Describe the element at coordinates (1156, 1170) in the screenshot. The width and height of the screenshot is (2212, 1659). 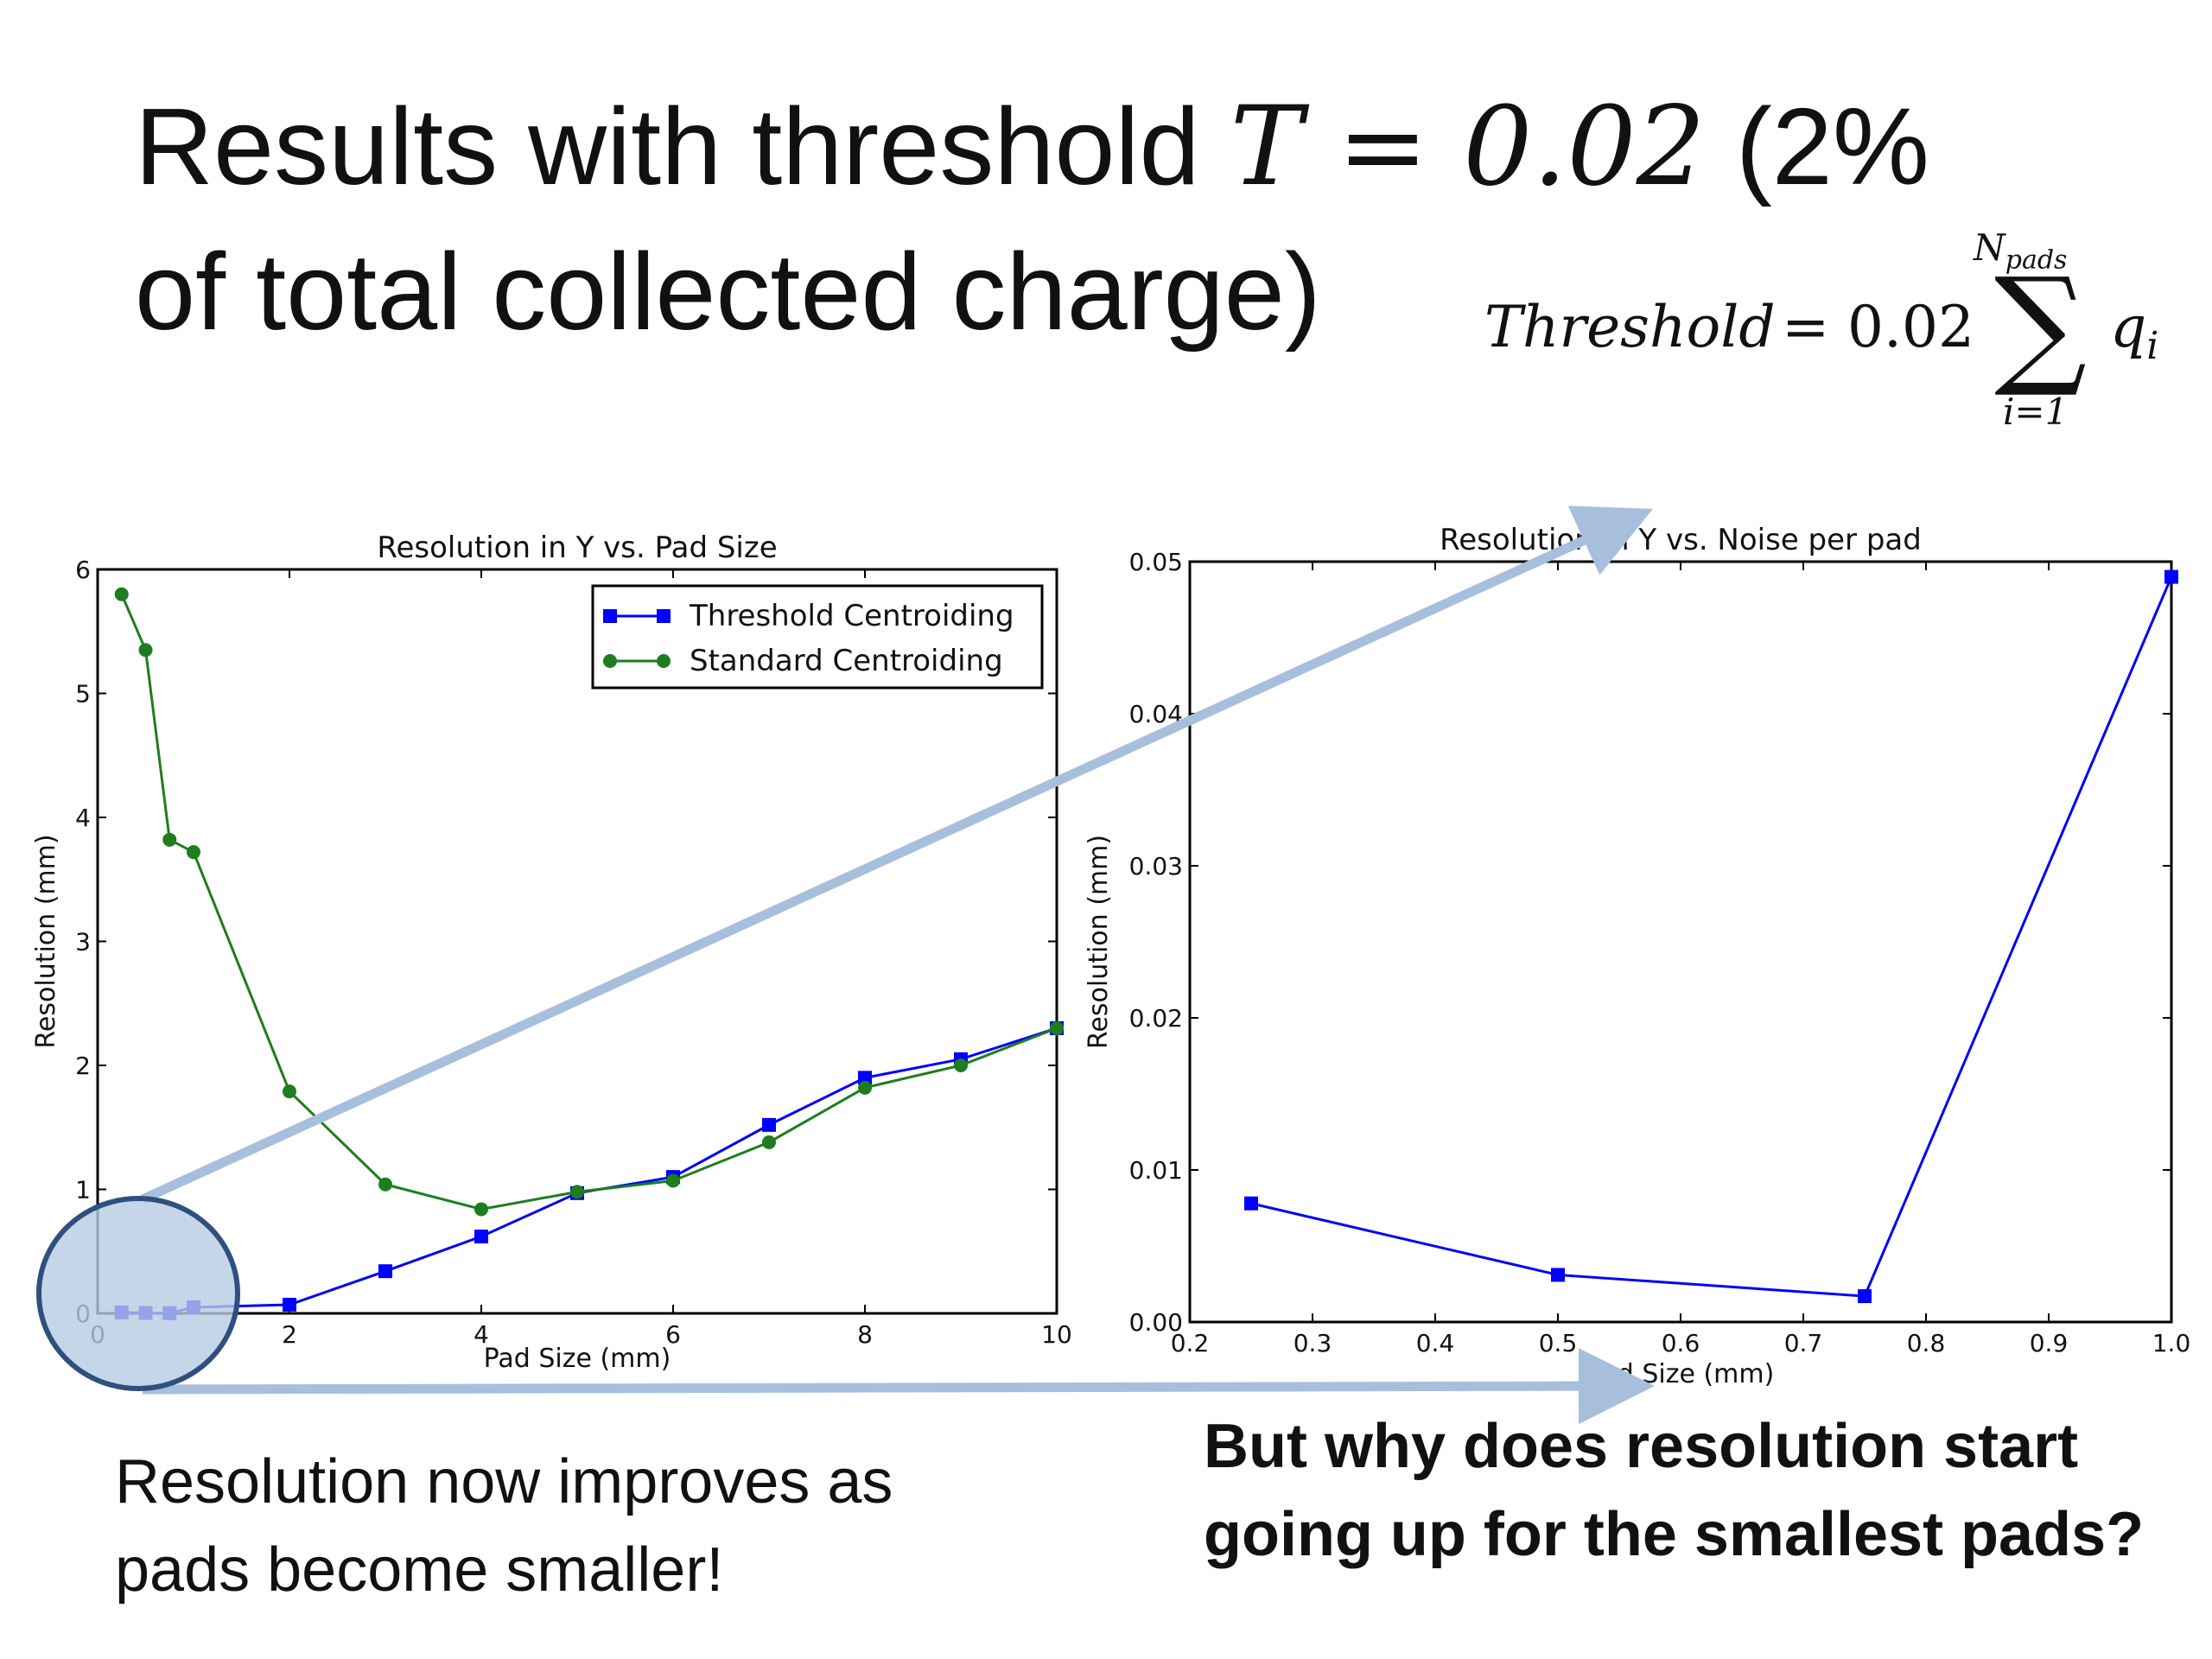
I see `y-tick-label: 0.01` at that location.